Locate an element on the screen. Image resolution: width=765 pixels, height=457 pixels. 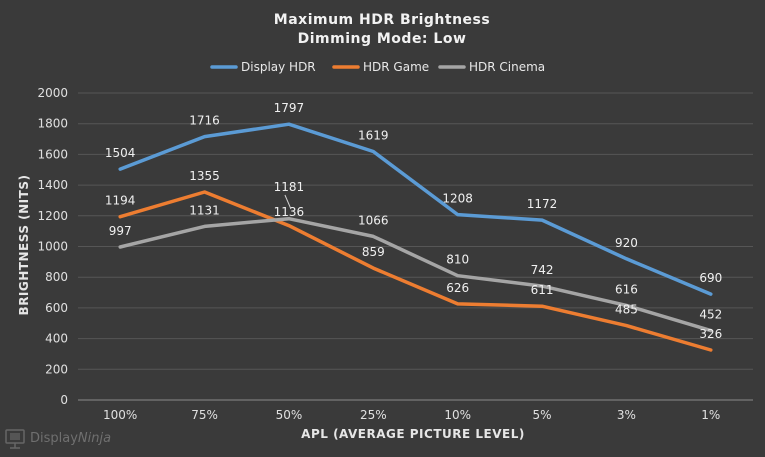
x-tick-label: 5% is located at coordinates (542, 415).